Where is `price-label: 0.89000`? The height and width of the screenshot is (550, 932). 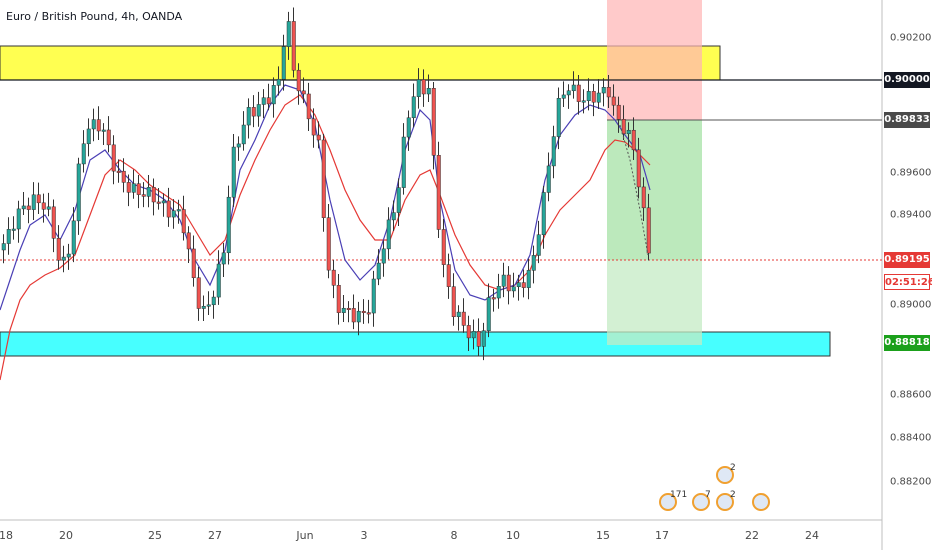
price-label: 0.89000 is located at coordinates (911, 305).